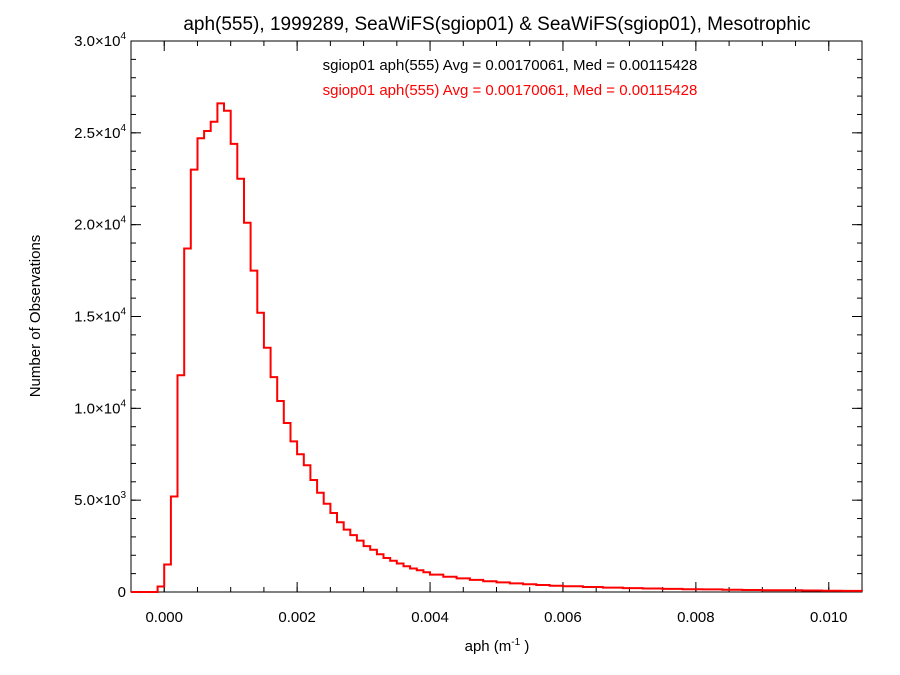  What do you see at coordinates (430, 617) in the screenshot?
I see `x-tick-label: 0.004` at bounding box center [430, 617].